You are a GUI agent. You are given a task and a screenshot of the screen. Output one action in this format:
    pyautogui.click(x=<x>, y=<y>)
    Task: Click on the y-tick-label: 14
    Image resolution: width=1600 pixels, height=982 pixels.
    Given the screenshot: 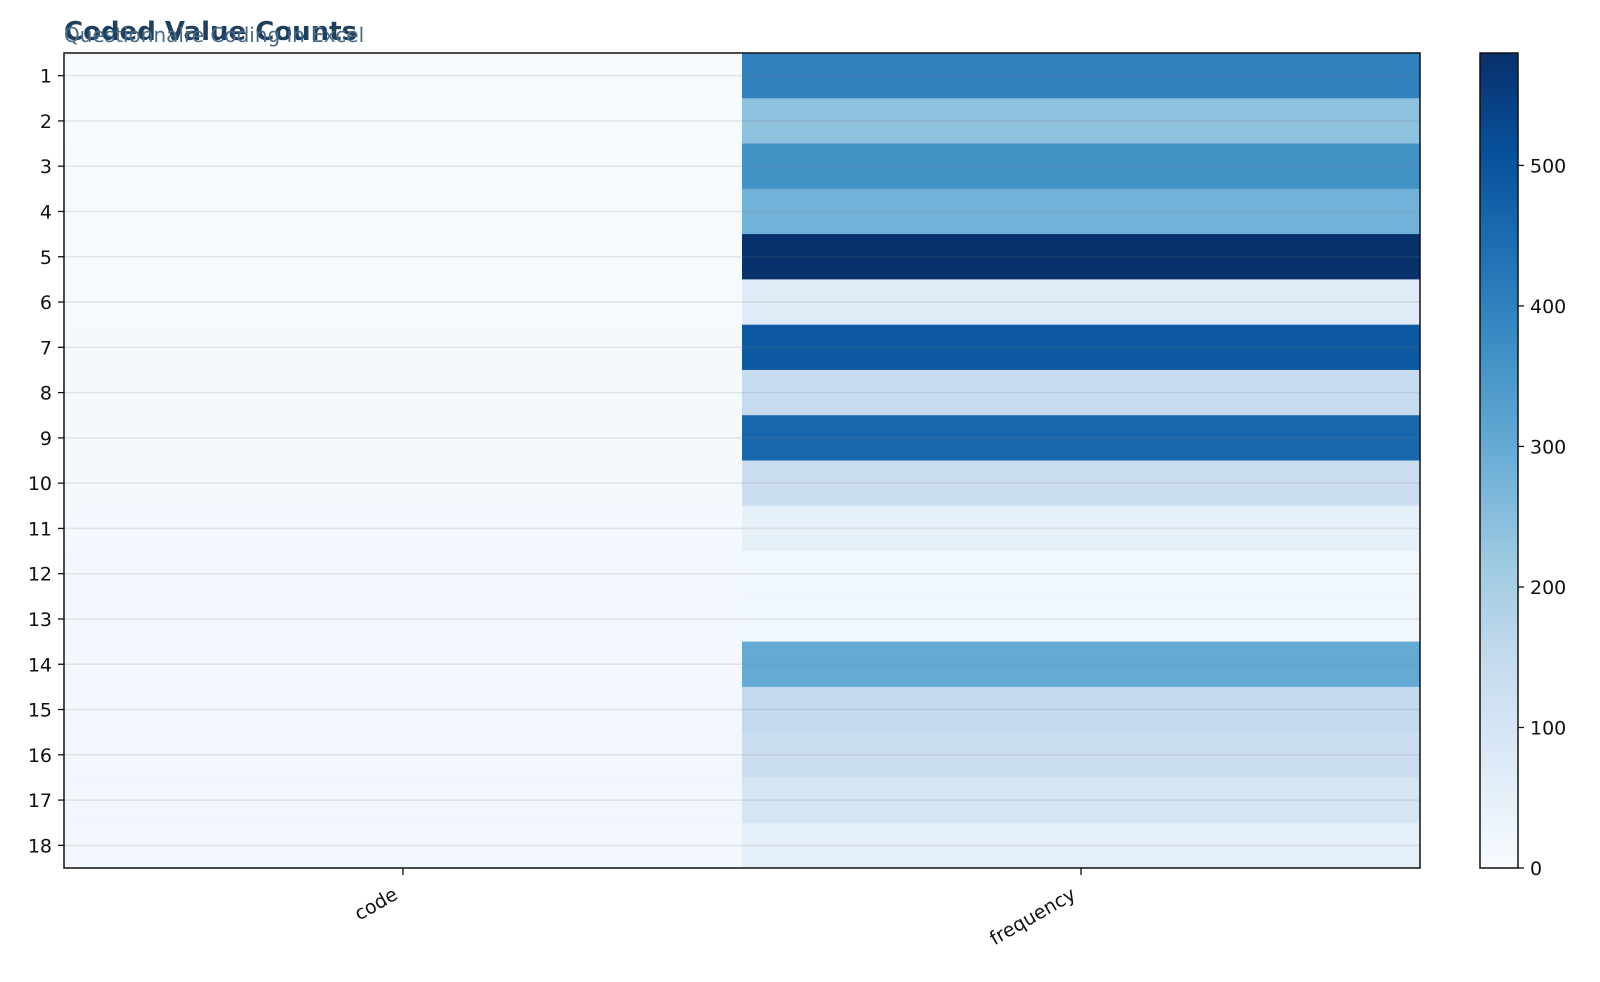 What is the action you would take?
    pyautogui.click(x=40, y=665)
    